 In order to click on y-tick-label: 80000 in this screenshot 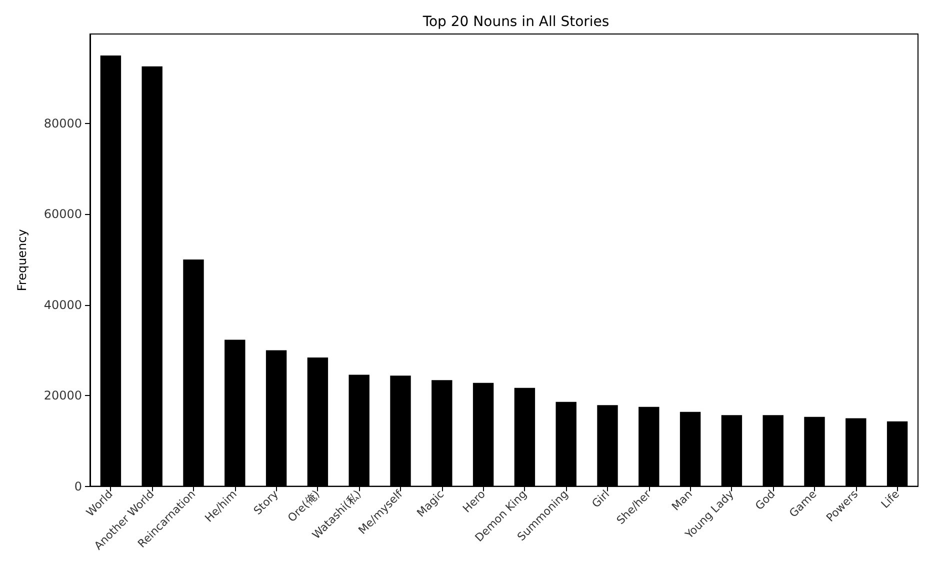, I will do `click(63, 123)`.